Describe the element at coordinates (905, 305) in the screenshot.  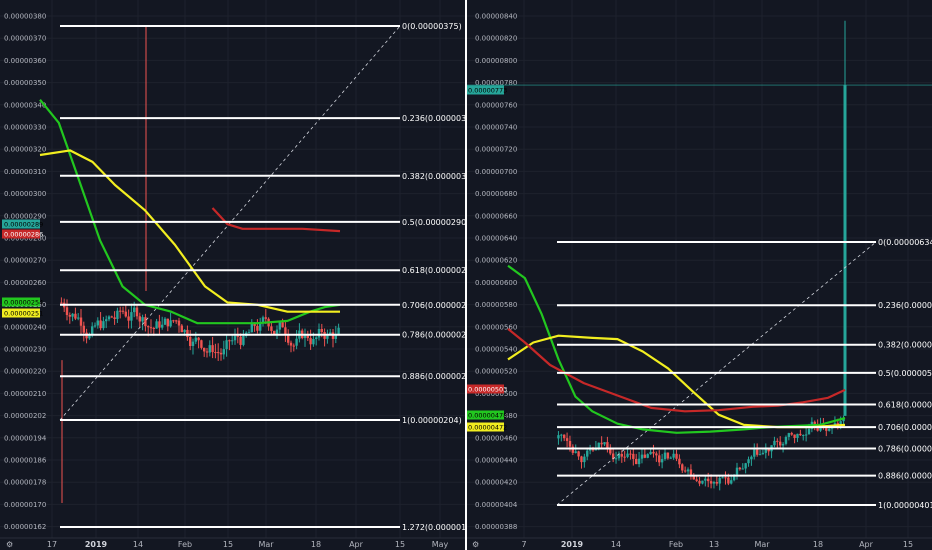
I see `fib-level-label: 0.236(0.00000578)` at that location.